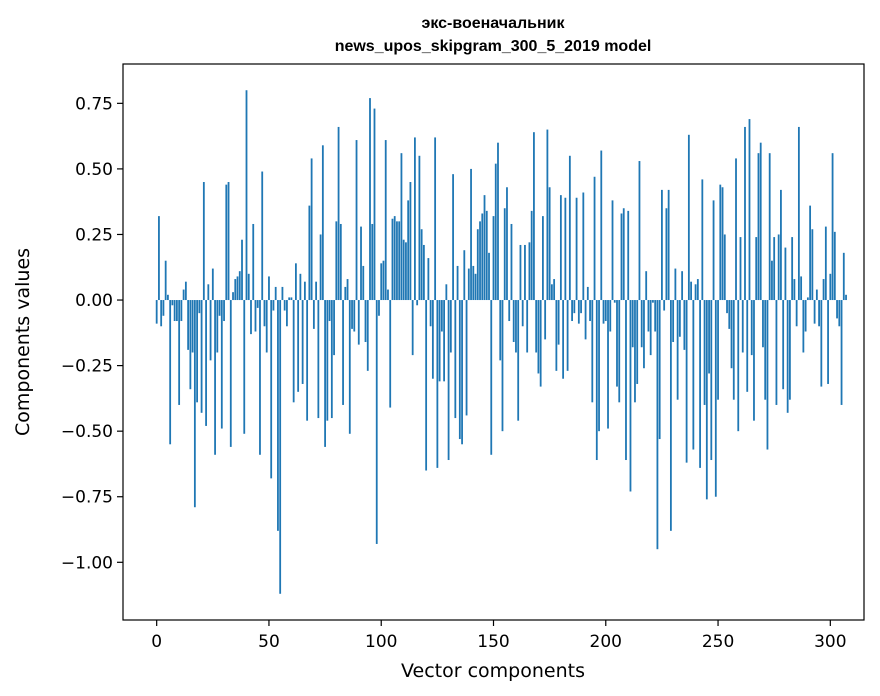 The width and height of the screenshot is (880, 696). Describe the element at coordinates (493, 46) in the screenshot. I see `chart-title-line2: news_upos_skipgram_300_5_2019 model` at that location.